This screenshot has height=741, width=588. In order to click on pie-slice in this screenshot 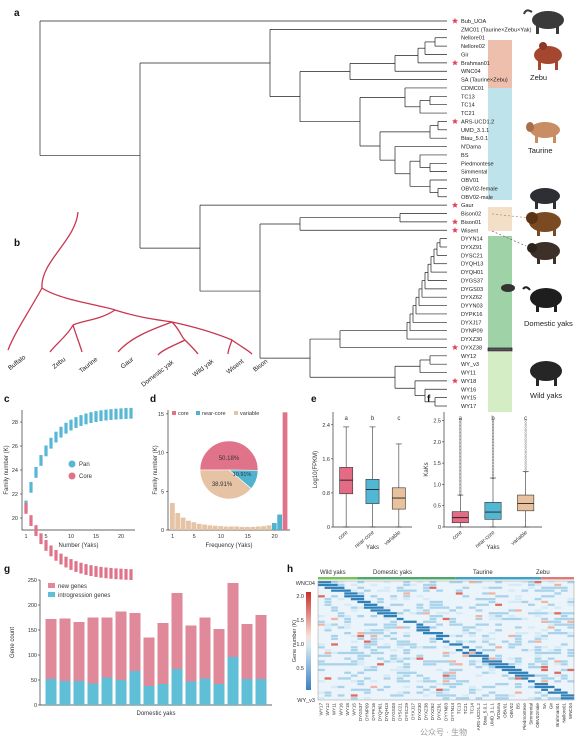, I will do `click(225, 484)`.